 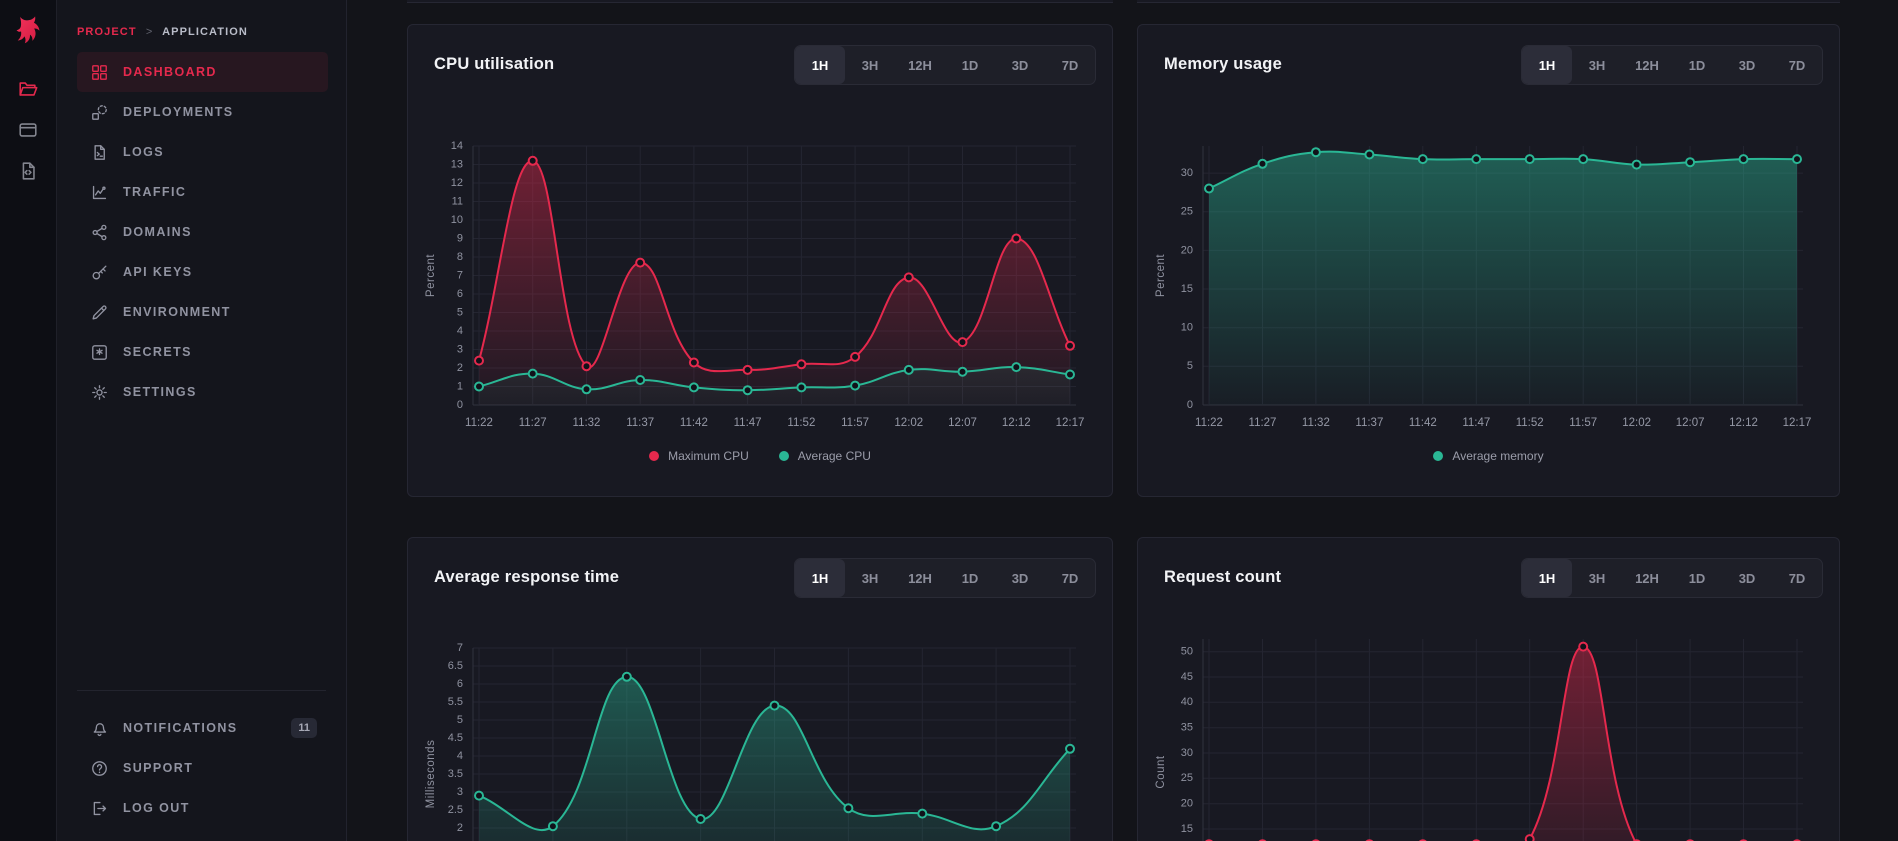 I want to click on svg-text: 12:02, so click(x=908, y=423).